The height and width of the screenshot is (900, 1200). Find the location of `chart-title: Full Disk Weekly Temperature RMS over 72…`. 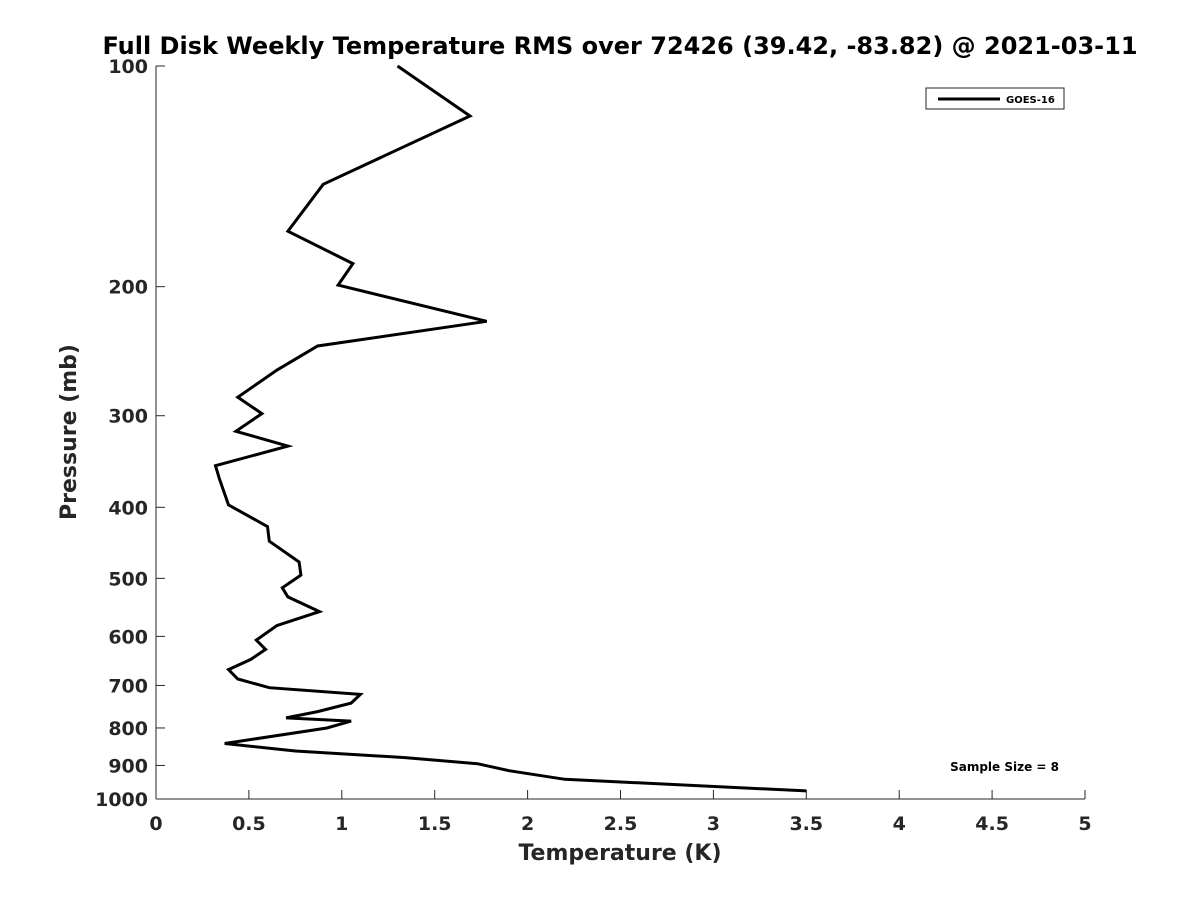

chart-title: Full Disk Weekly Temperature RMS over 72… is located at coordinates (619, 46).